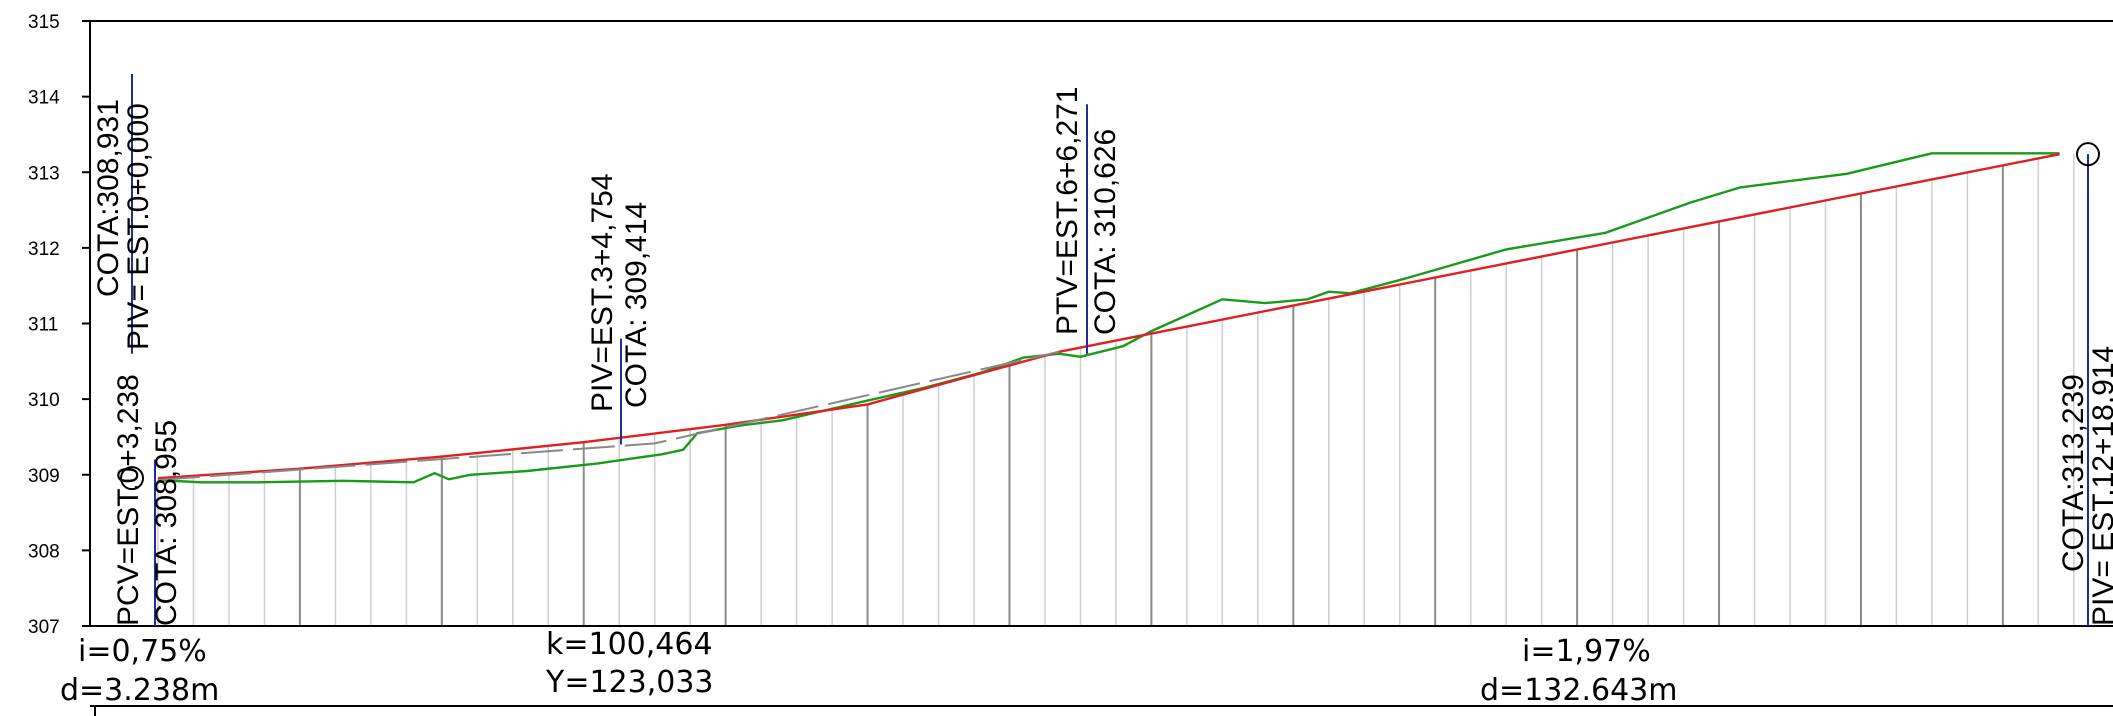 The width and height of the screenshot is (2113, 716). I want to click on y-tick-label: 307, so click(44, 627).